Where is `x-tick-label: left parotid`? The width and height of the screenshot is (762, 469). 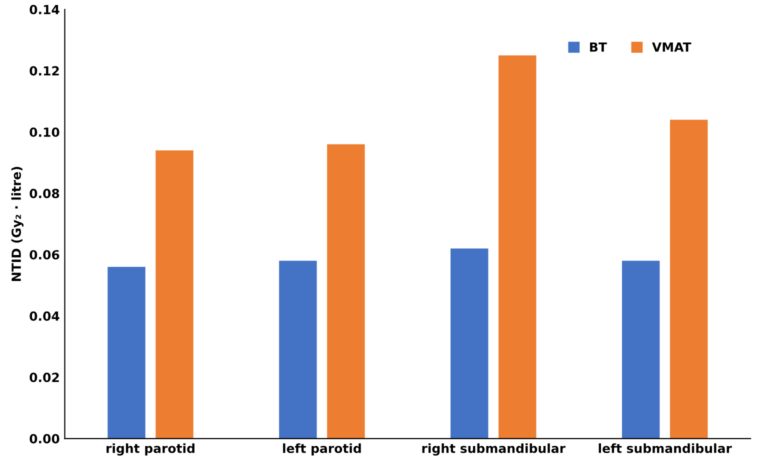 x-tick-label: left parotid is located at coordinates (322, 449).